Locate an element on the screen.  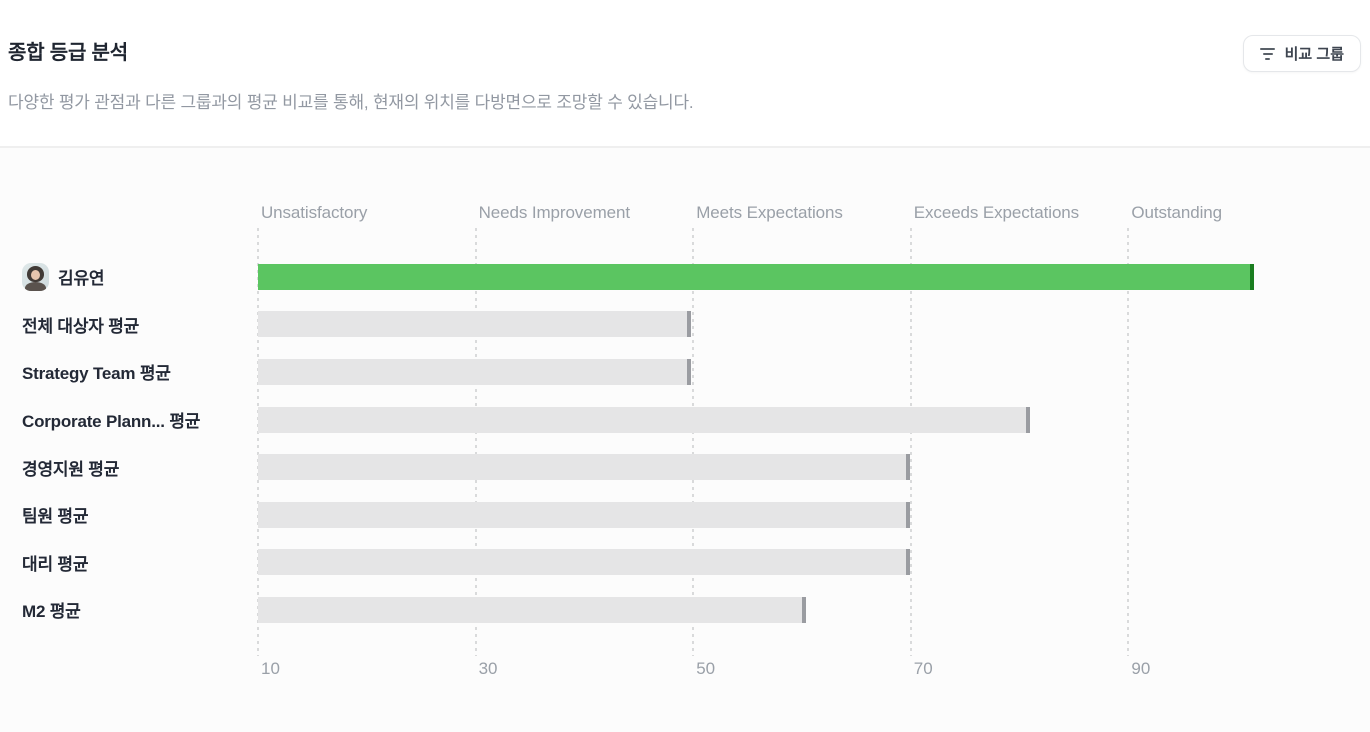
row-label-team-member-average: 팀원 평균 is located at coordinates (55, 517).